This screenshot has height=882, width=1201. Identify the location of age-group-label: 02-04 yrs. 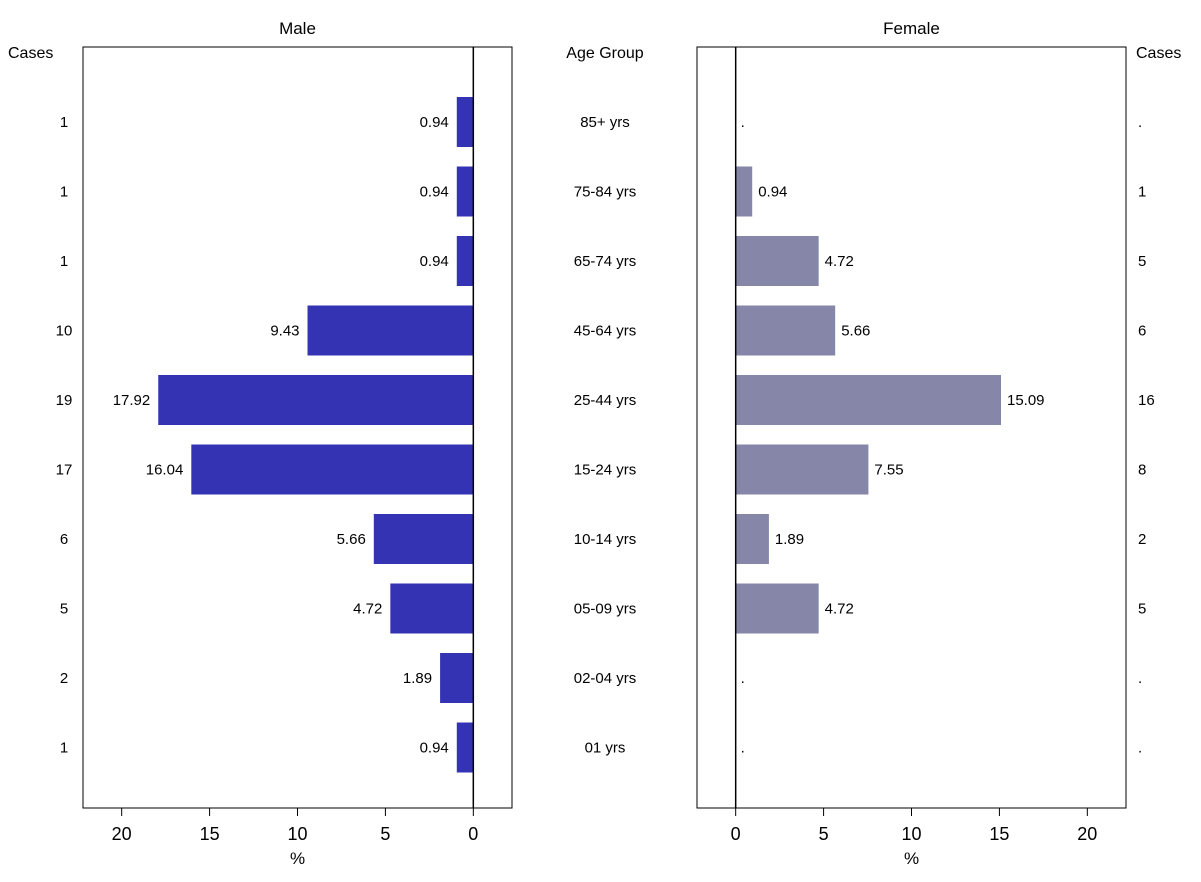
(605, 678).